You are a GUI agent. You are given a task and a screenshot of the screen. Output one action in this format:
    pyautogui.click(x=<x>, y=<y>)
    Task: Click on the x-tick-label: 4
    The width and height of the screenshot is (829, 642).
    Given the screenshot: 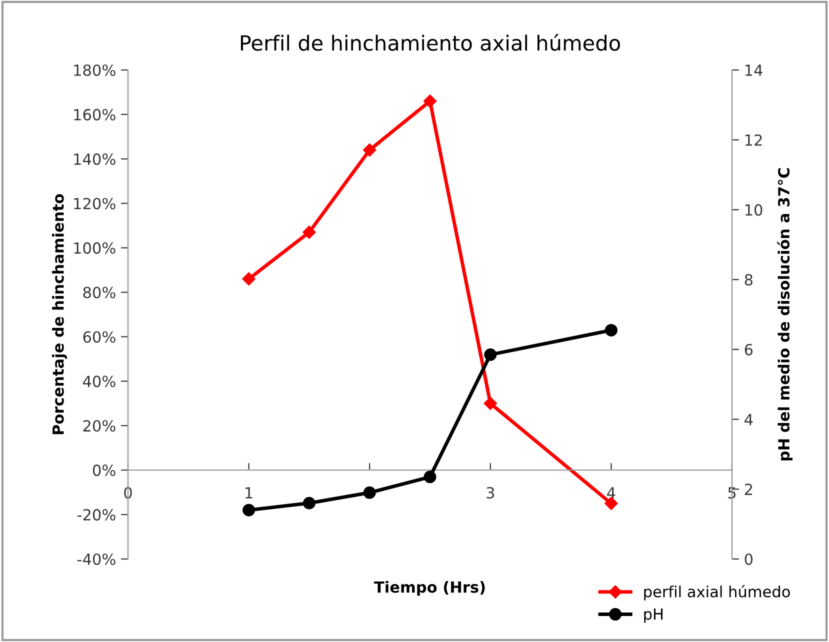 What is the action you would take?
    pyautogui.click(x=611, y=492)
    